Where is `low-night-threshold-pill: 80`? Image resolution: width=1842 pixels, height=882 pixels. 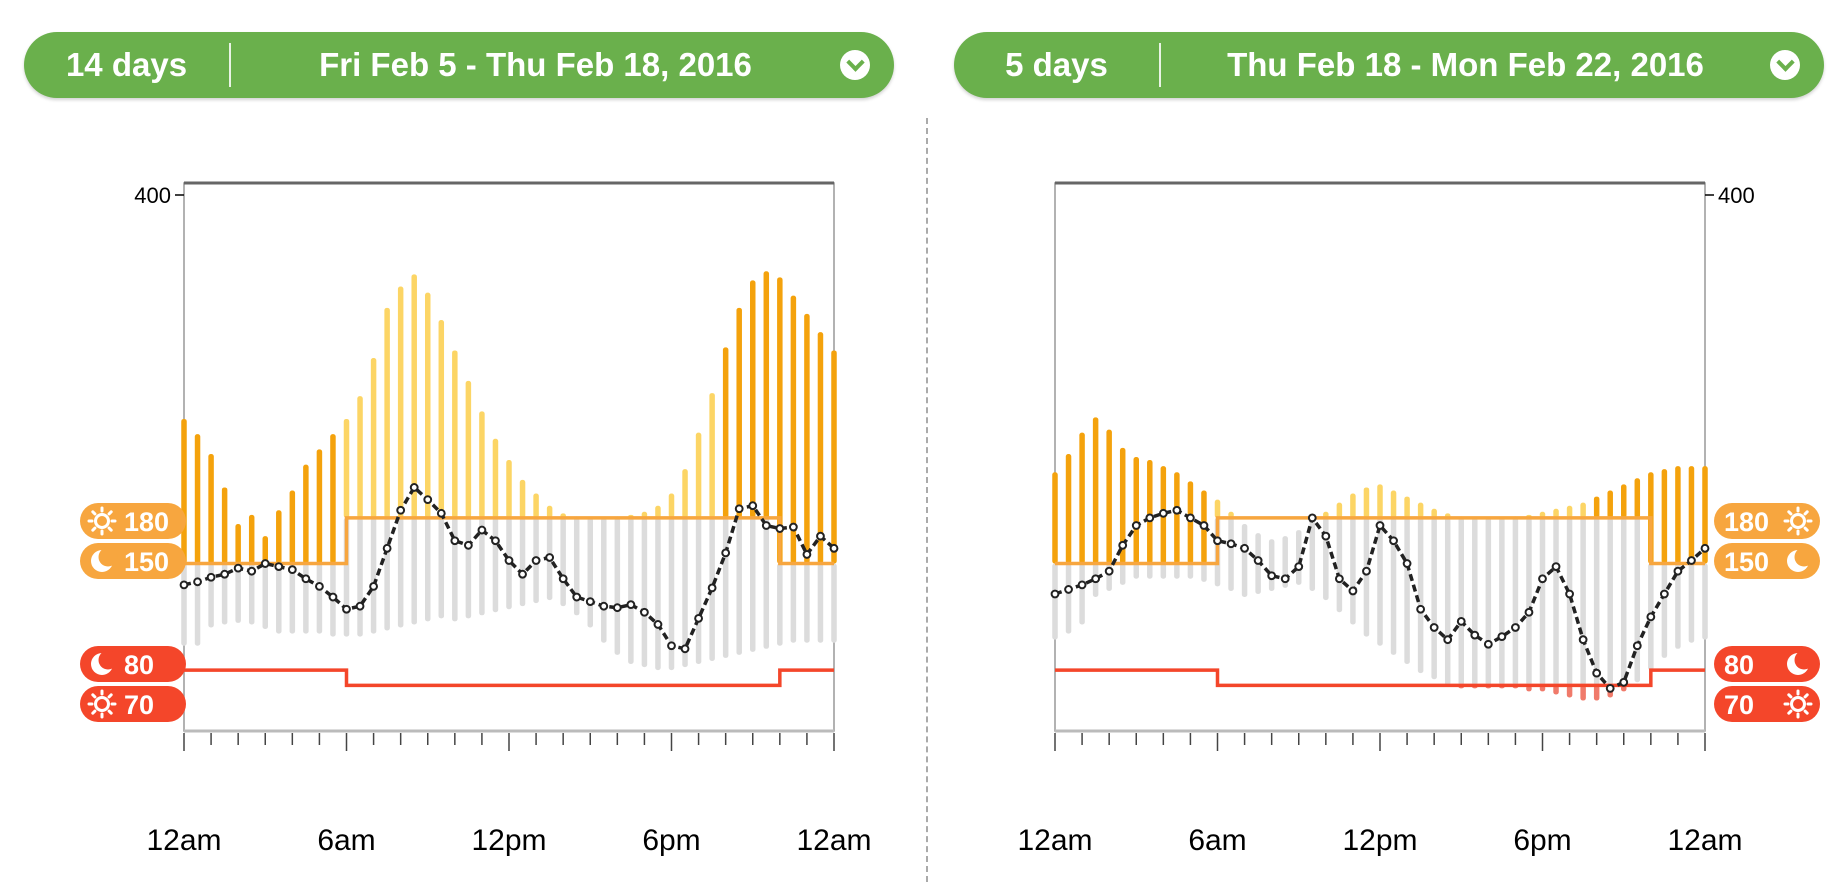 low-night-threshold-pill: 80 is located at coordinates (1767, 664).